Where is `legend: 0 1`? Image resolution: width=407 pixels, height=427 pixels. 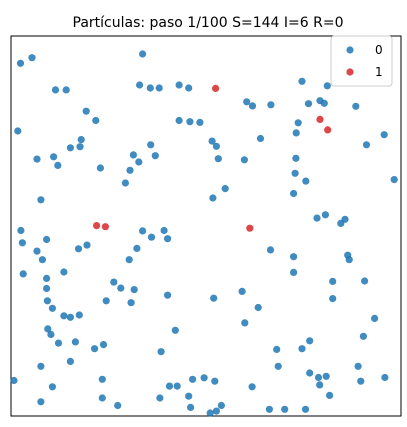
legend: 0 1 is located at coordinates (361, 61).